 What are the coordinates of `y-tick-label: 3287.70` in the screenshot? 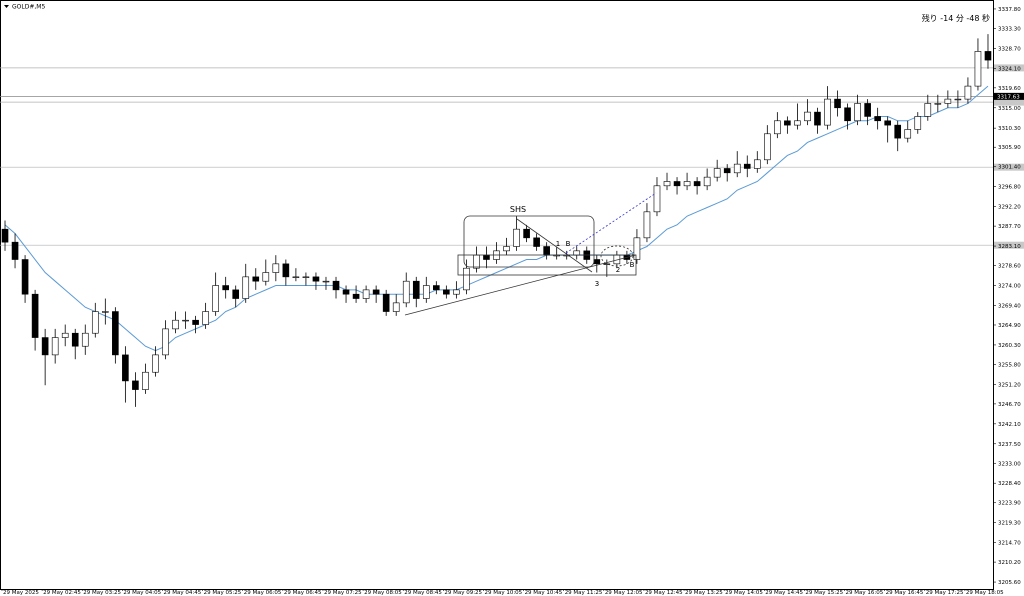 It's located at (1009, 227).